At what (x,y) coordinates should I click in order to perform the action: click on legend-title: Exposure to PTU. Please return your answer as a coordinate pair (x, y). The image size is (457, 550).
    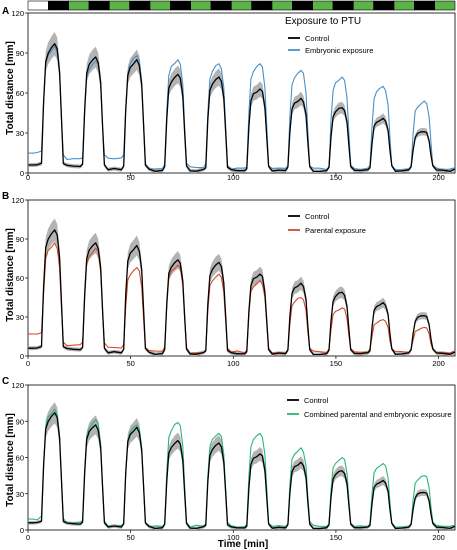
    Looking at the image, I should click on (323, 21).